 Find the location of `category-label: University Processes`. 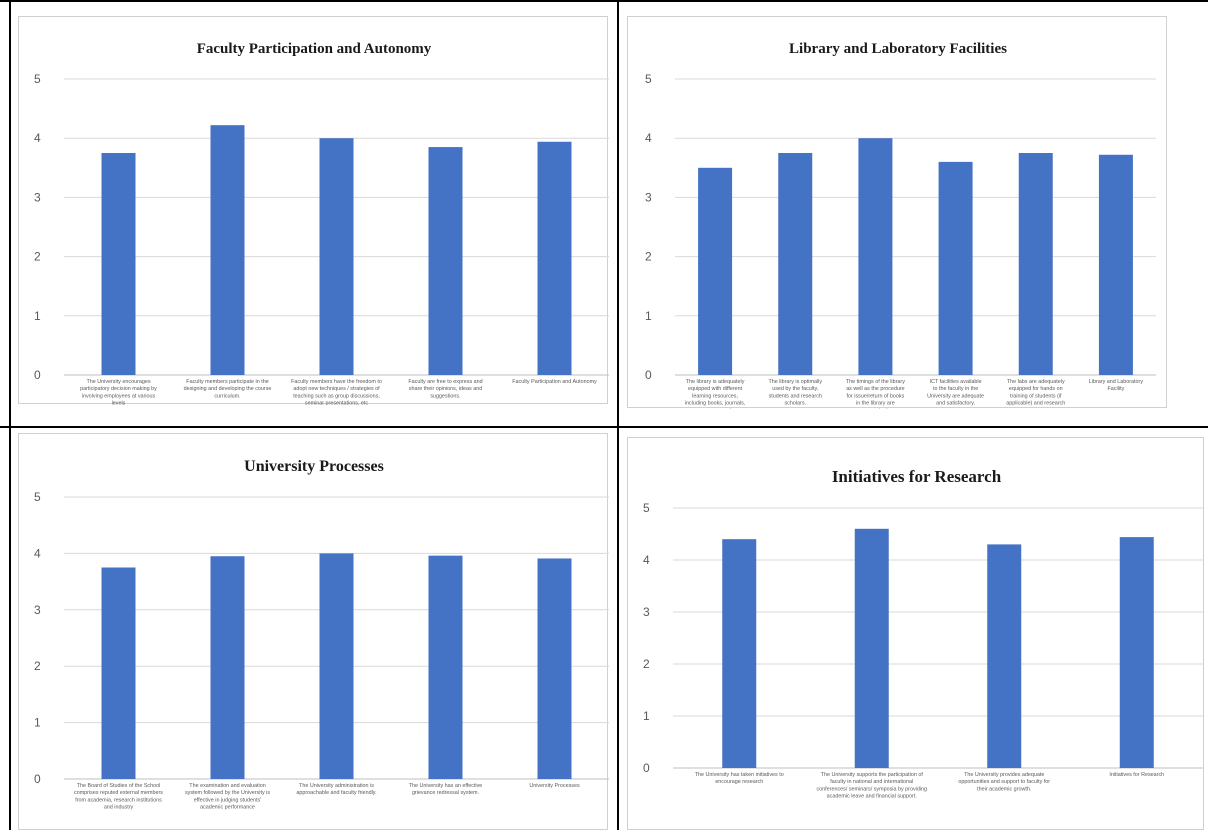

category-label: University Processes is located at coordinates (554, 786).